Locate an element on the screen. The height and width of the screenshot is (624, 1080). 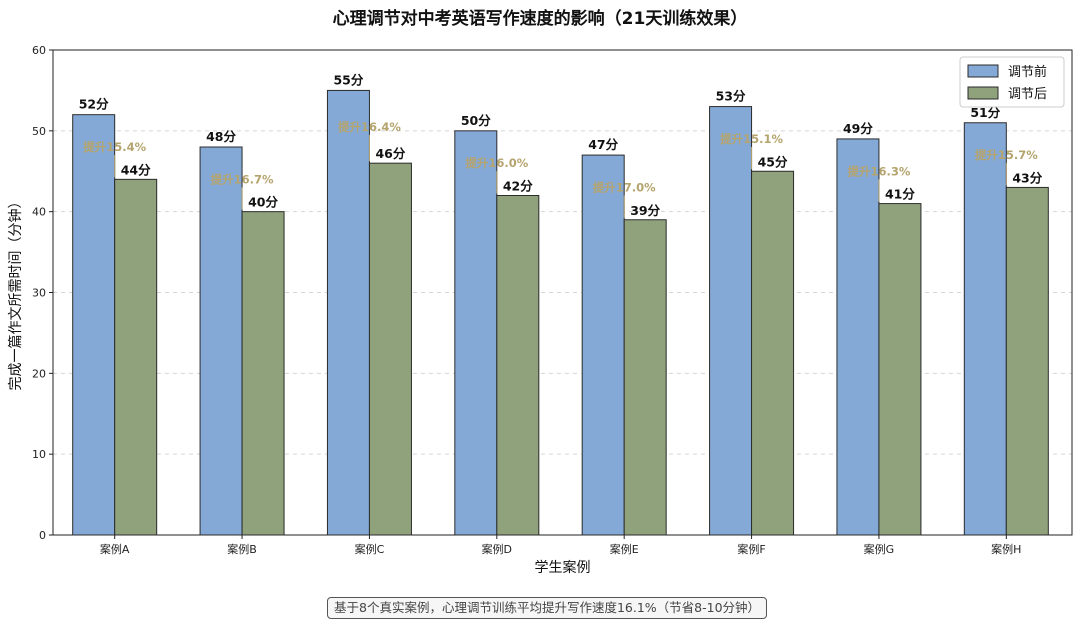
x-tick-label: 案例G is located at coordinates (879, 549).